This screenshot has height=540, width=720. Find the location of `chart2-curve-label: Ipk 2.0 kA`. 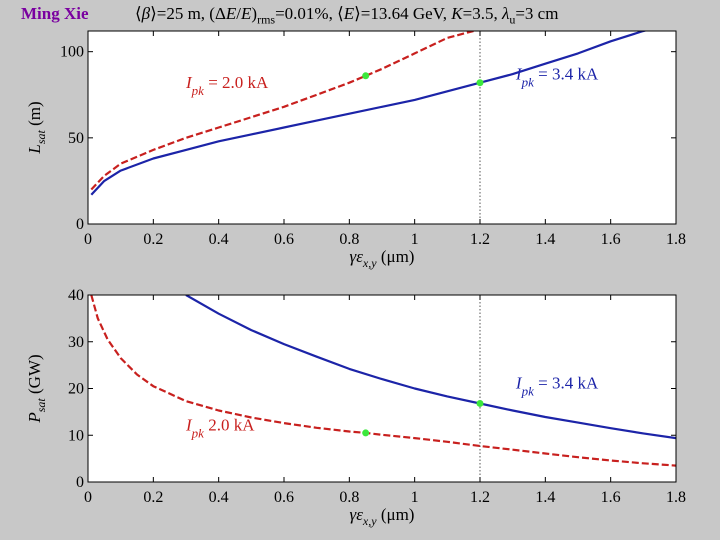

chart2-curve-label: Ipk 2.0 kA is located at coordinates (220, 428).